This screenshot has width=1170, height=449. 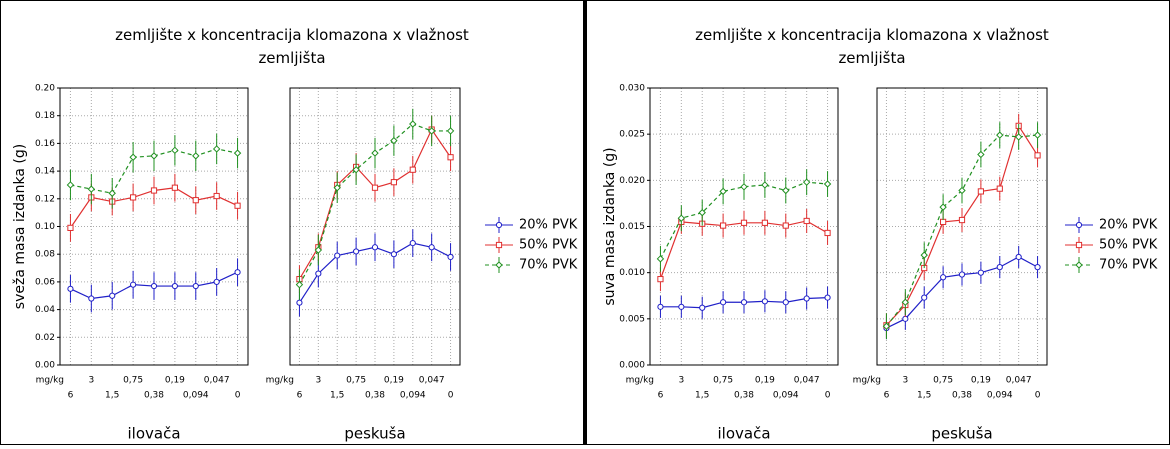 I want to click on y-tick-label: 0.000, so click(x=632, y=366).